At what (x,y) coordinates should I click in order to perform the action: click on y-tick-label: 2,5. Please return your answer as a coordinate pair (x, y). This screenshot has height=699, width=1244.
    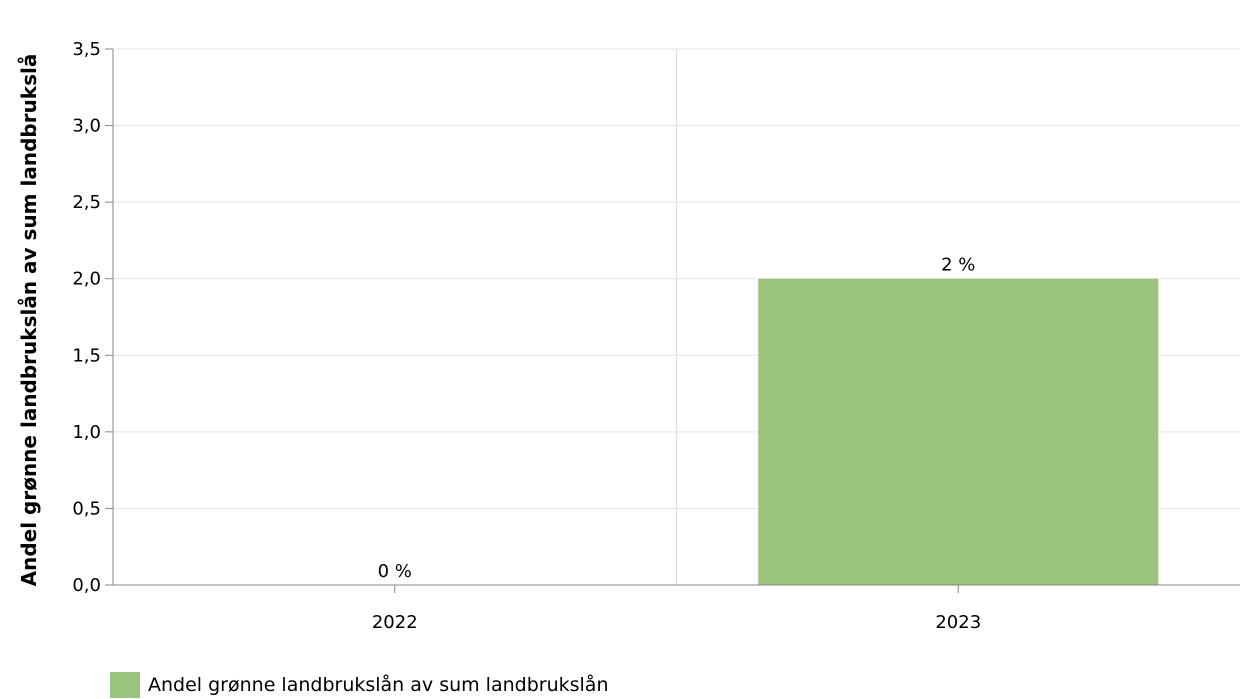
    Looking at the image, I should click on (86, 202).